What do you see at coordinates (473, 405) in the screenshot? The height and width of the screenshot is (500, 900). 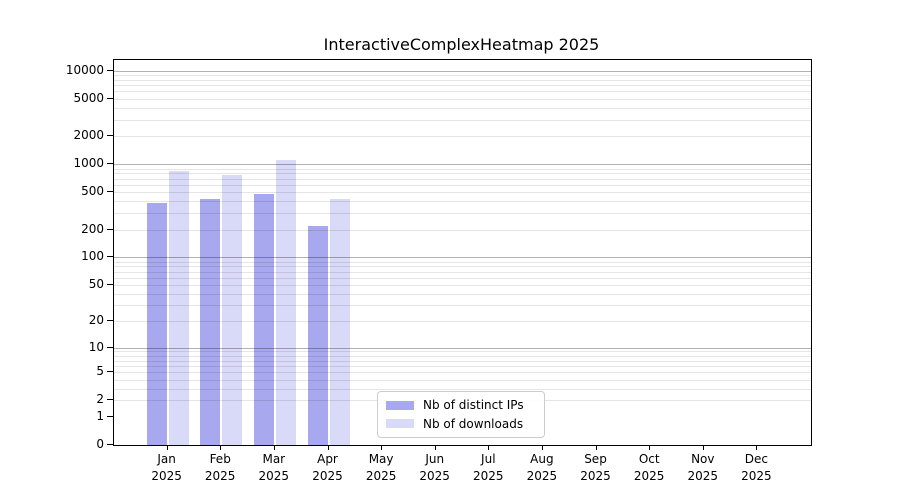 I see `legend-label-distinct-ips: Nb of distinct IPs` at bounding box center [473, 405].